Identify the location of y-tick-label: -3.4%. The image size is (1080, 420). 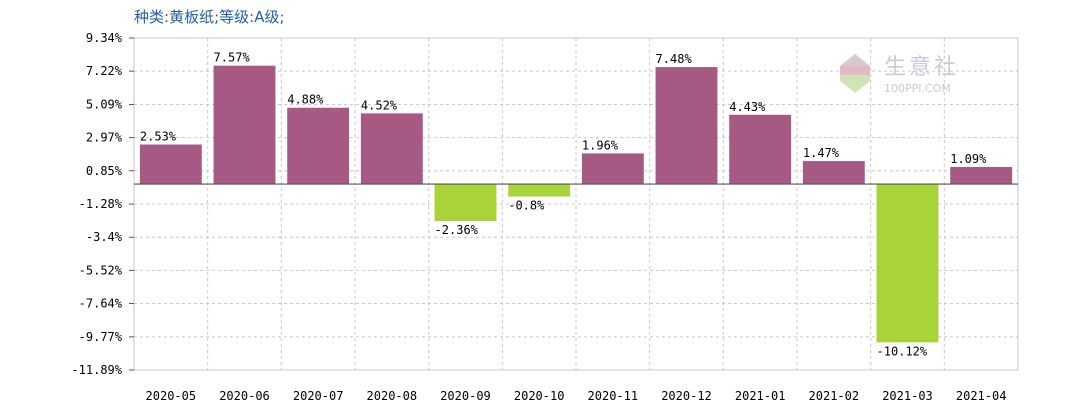
(104, 237).